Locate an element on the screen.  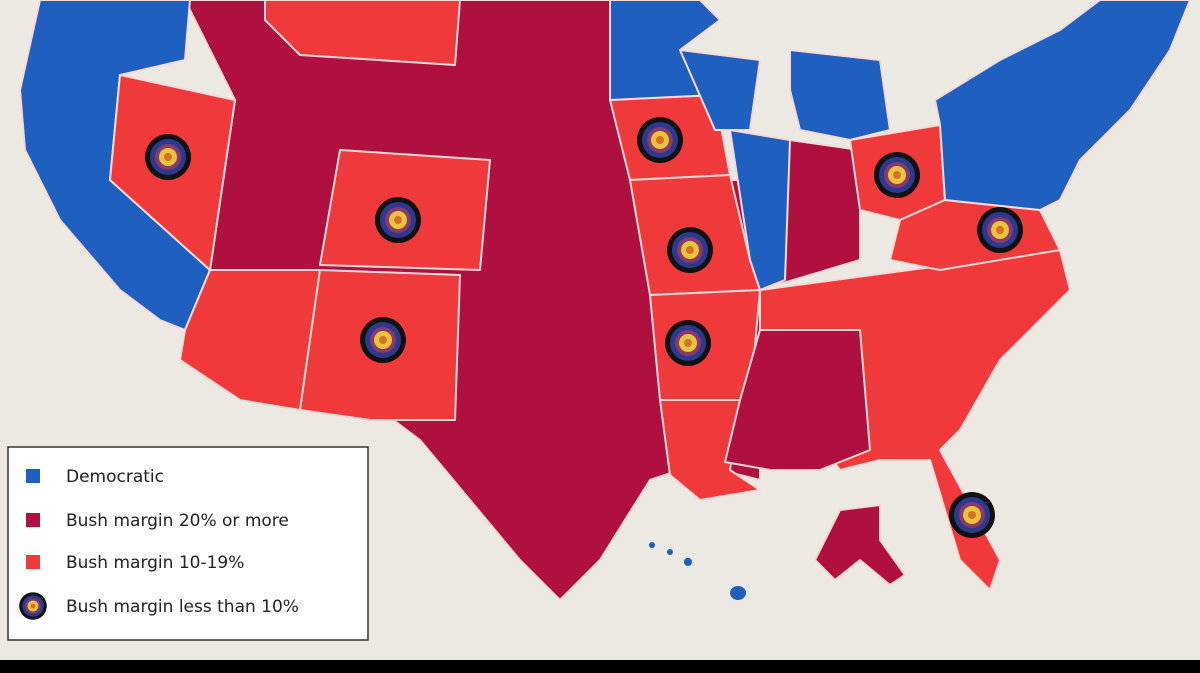
legend-label: Bush margin 10-19% is located at coordinates (155, 563).